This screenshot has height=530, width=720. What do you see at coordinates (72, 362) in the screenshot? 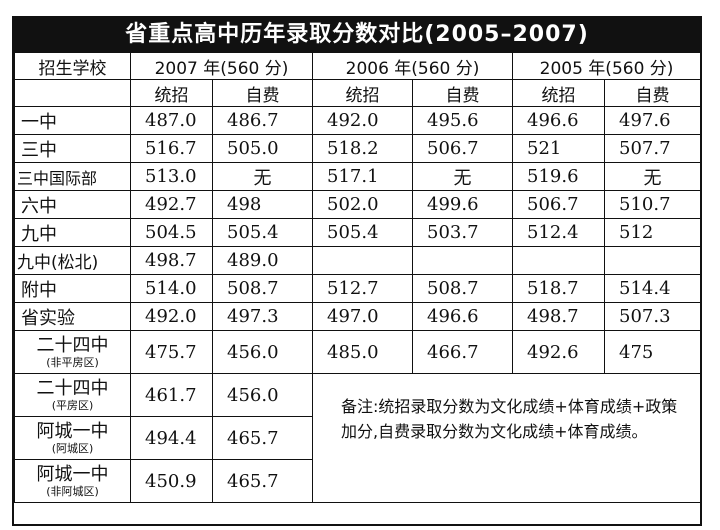
I see `school-district: (非平房区)` at bounding box center [72, 362].